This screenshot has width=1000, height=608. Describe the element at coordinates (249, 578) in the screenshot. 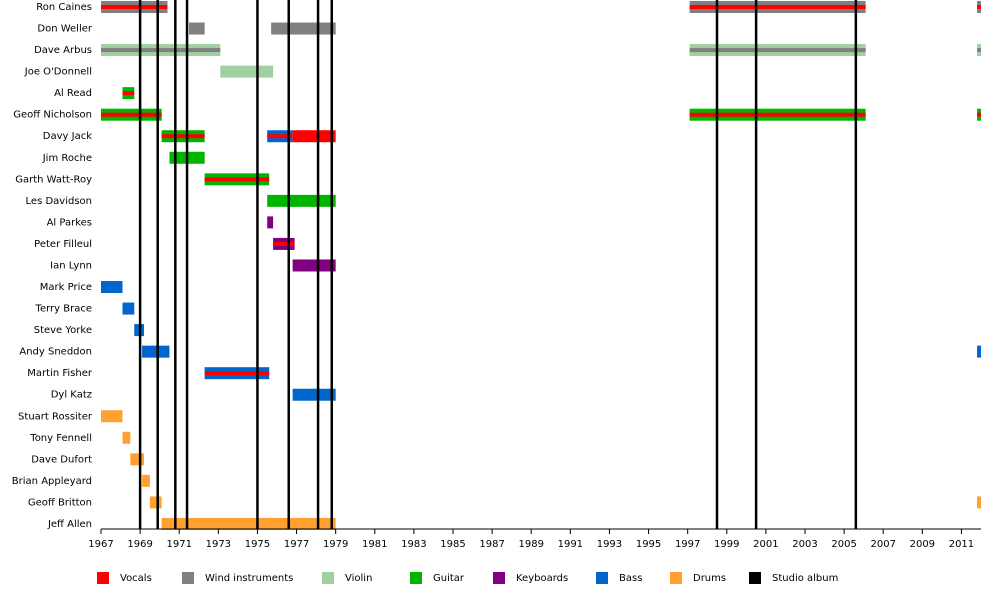

I see `legend-label: Wind instruments` at that location.